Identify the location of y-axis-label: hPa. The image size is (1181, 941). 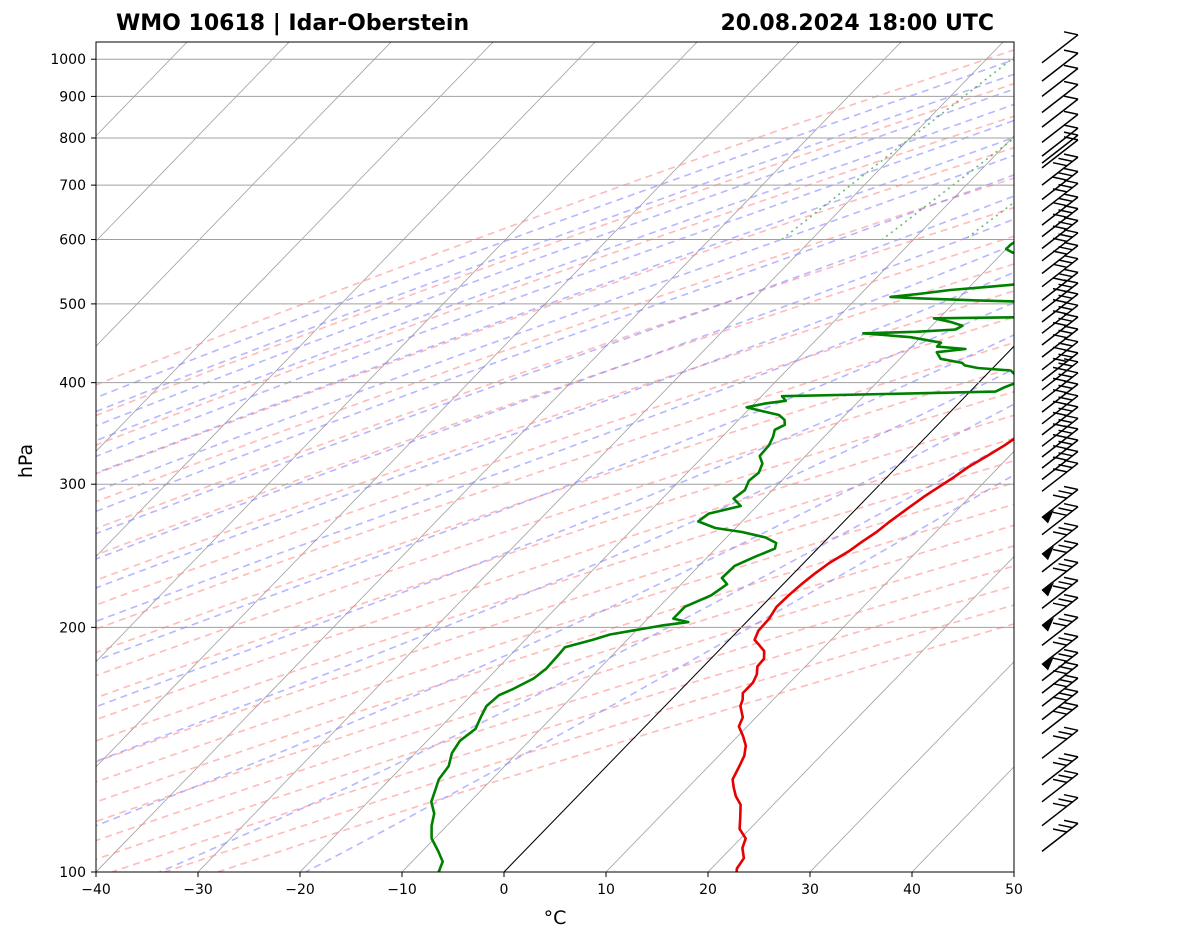
(26, 461).